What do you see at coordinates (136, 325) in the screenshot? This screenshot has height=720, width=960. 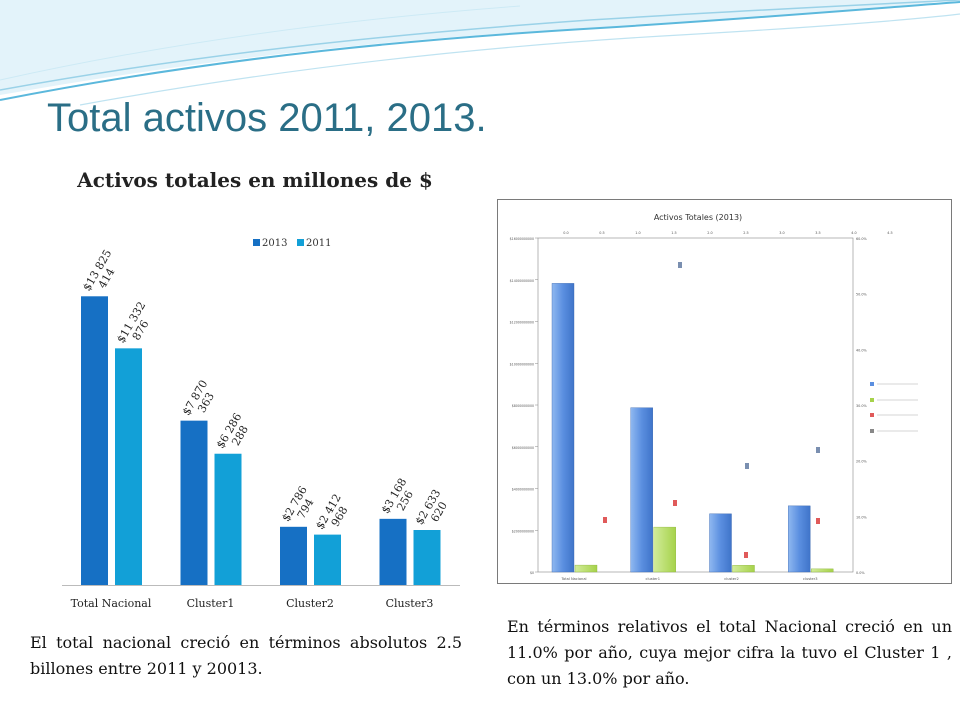 I see `data-label-2011-0: $11 332876` at bounding box center [136, 325].